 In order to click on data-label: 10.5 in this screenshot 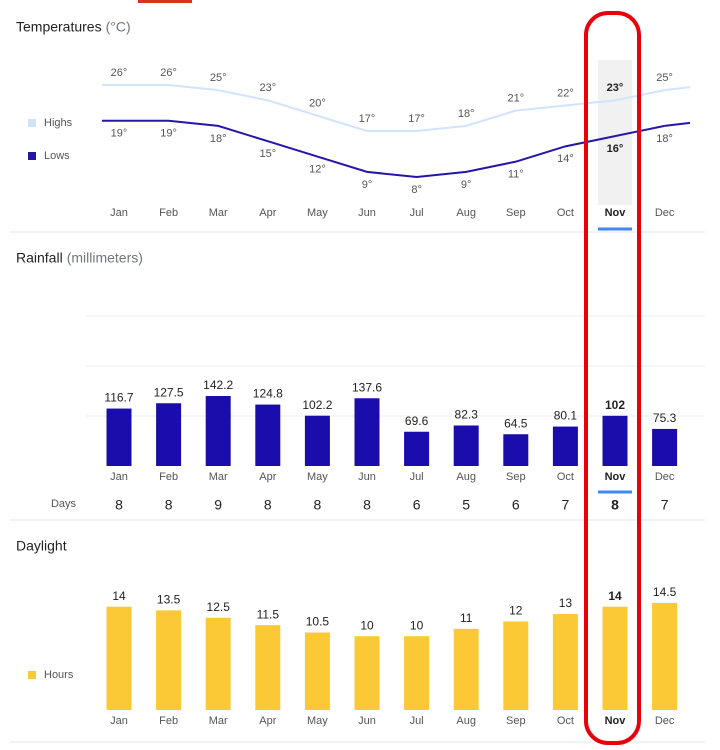, I will do `click(318, 622)`.